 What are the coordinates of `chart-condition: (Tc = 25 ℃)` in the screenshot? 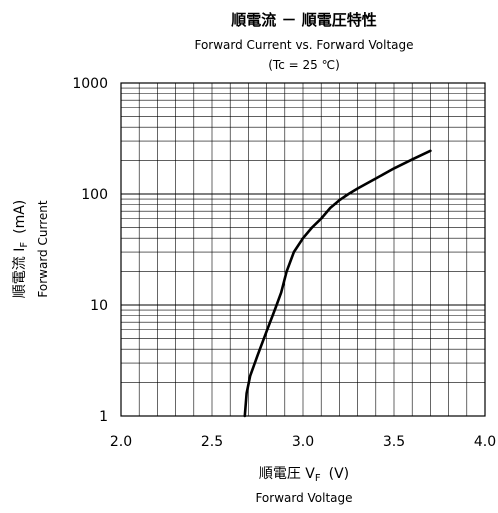 It's located at (304, 65).